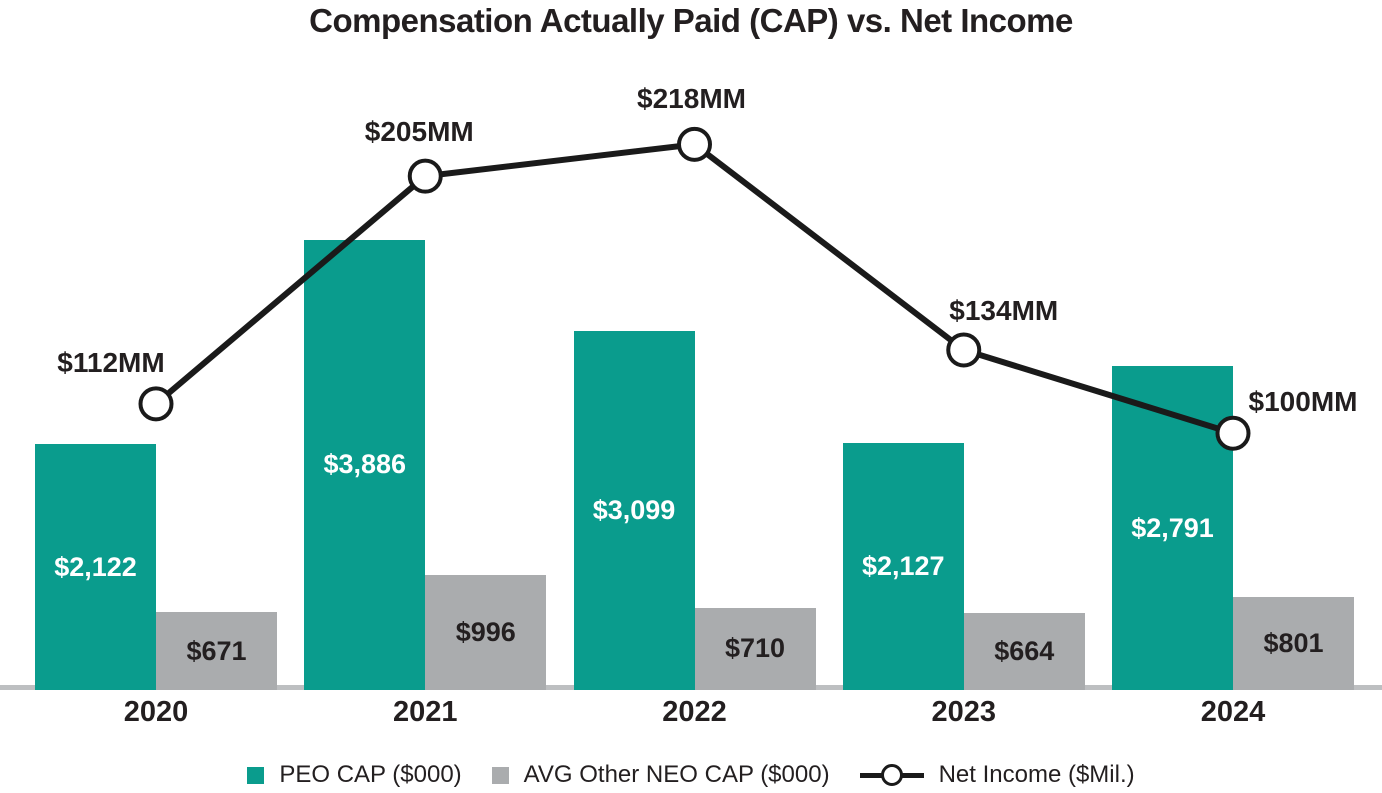 This screenshot has height=793, width=1382. Describe the element at coordinates (1004, 310) in the screenshot. I see `net-income-point-label: $134MM` at that location.